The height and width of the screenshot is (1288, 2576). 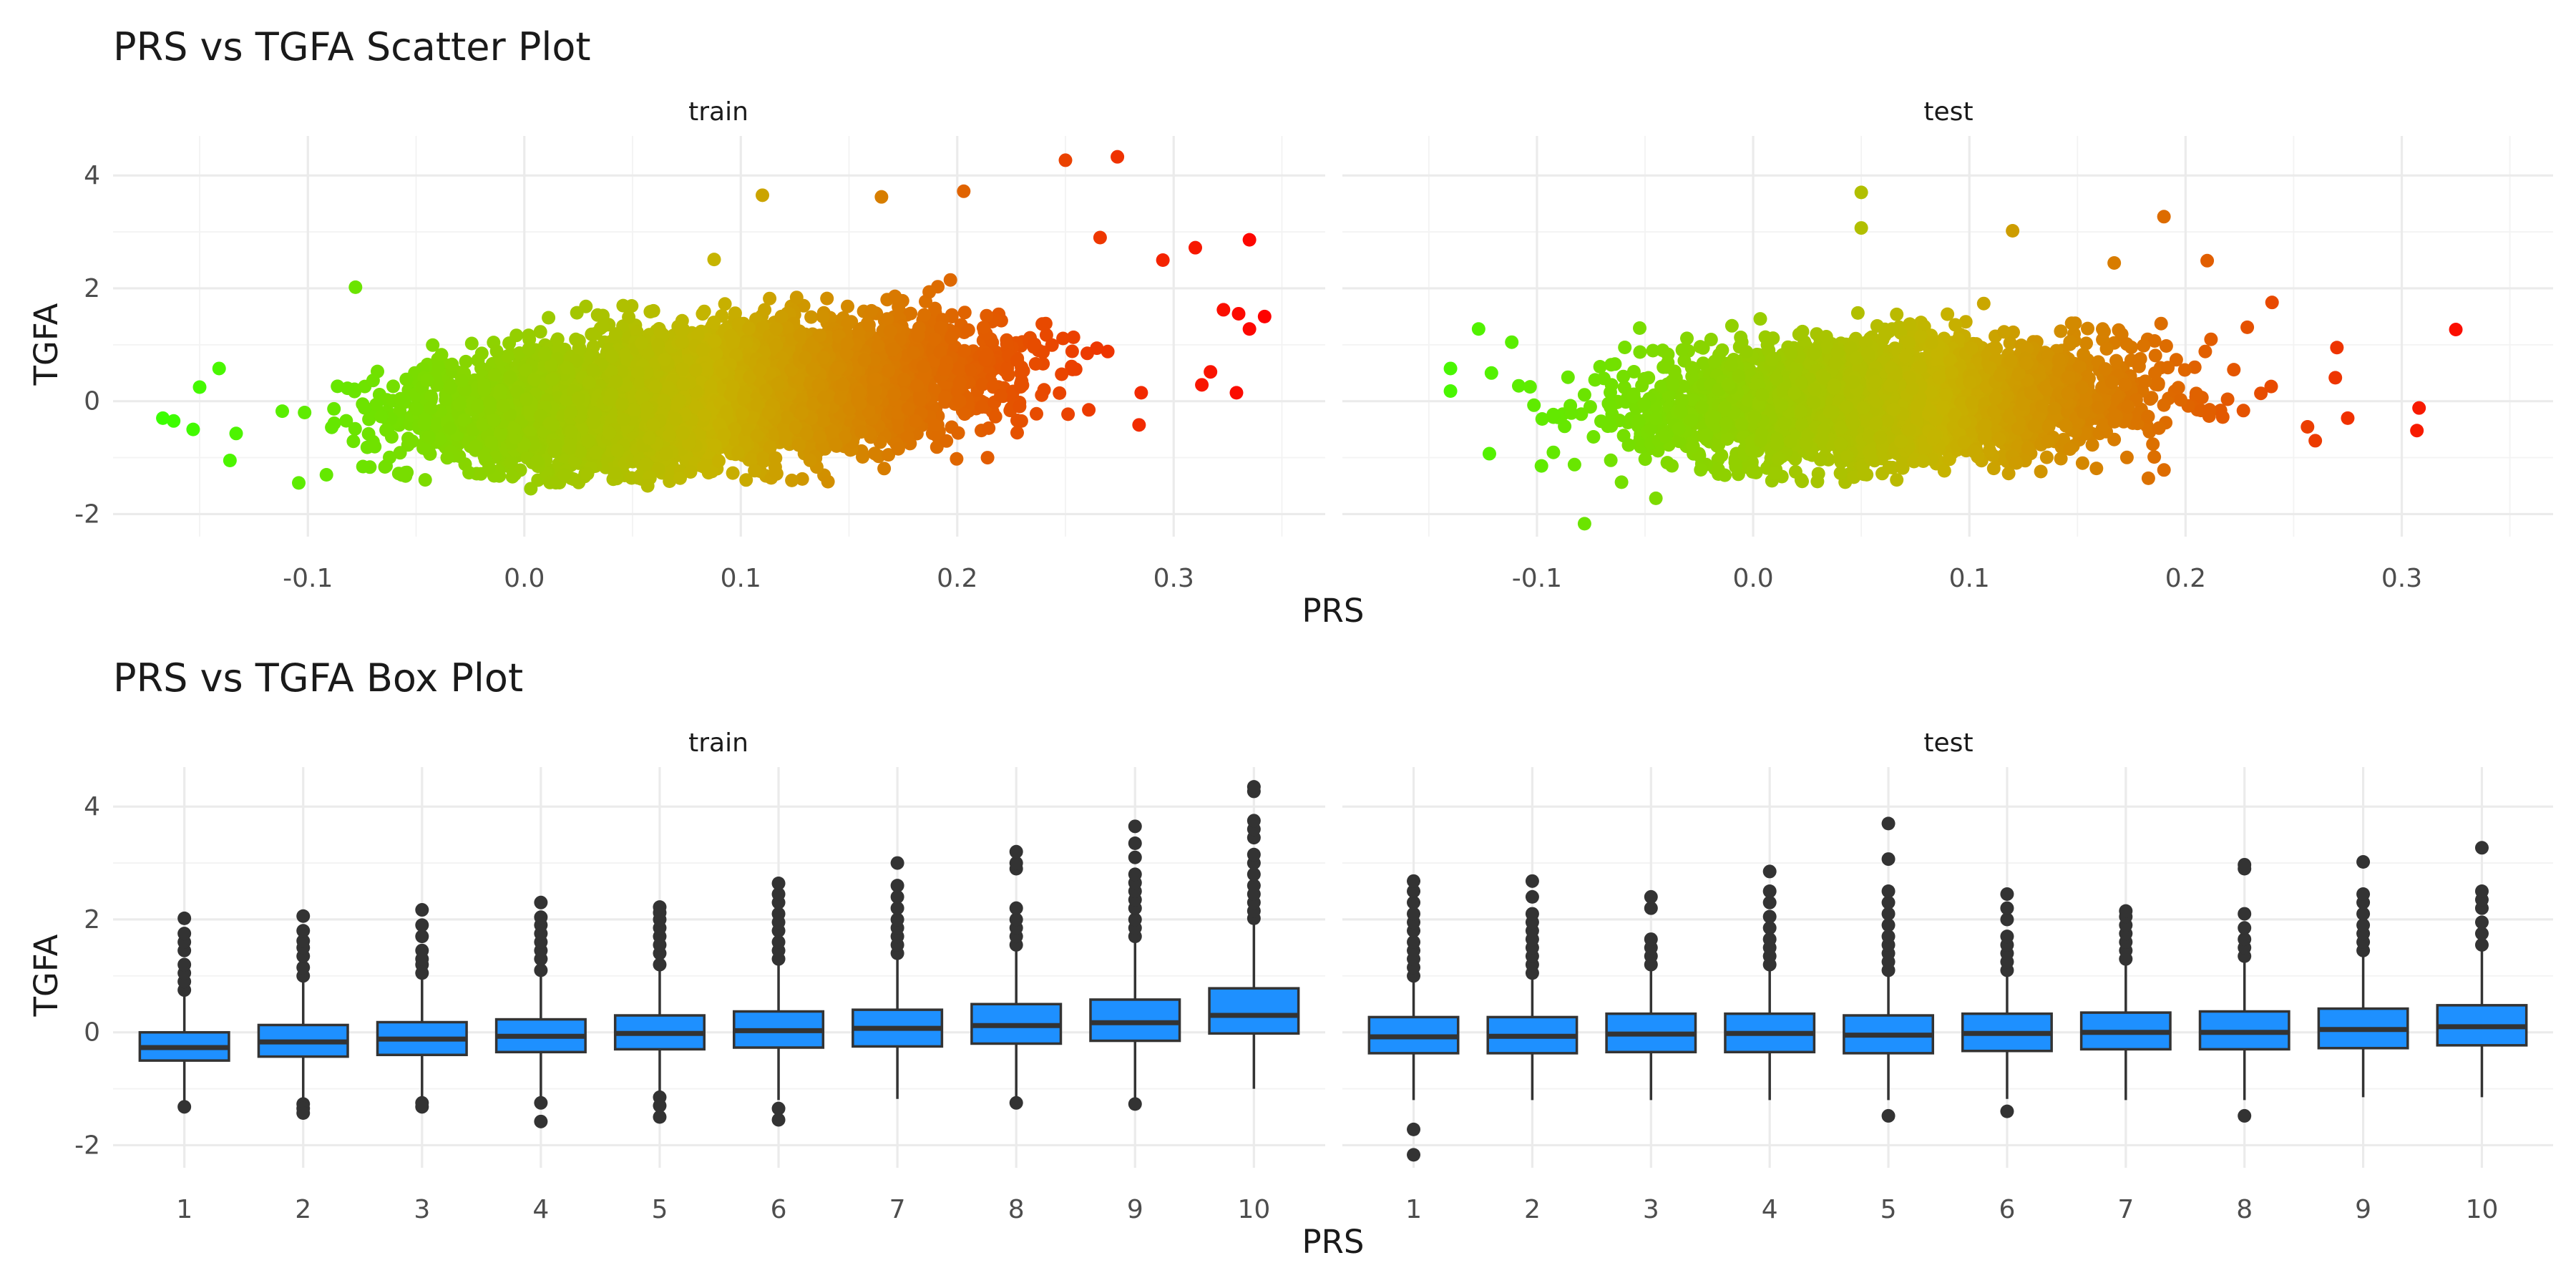 I want to click on y-tick-label: 2, so click(x=92, y=288).